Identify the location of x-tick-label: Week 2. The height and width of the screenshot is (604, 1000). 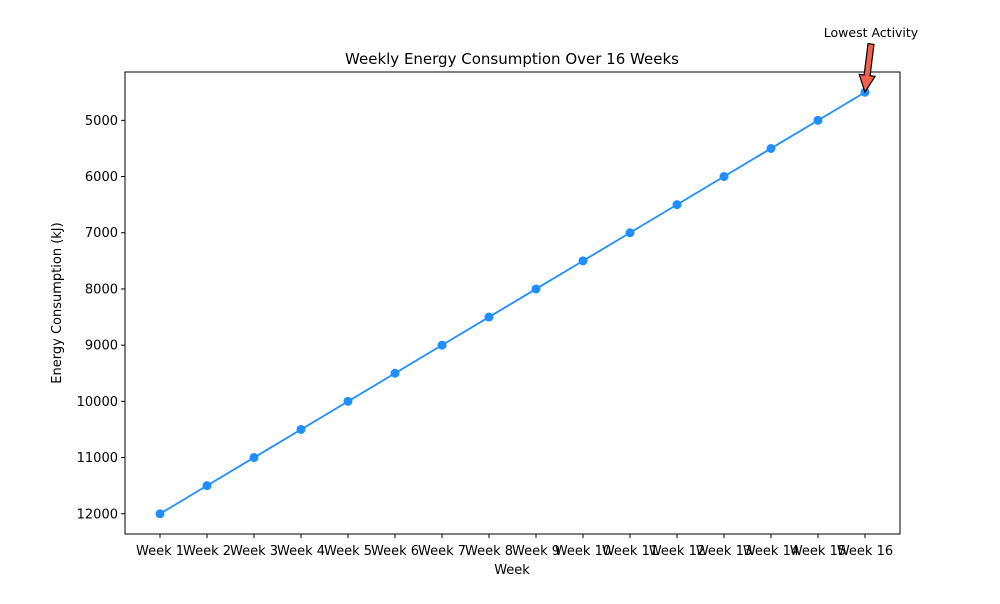
(207, 551).